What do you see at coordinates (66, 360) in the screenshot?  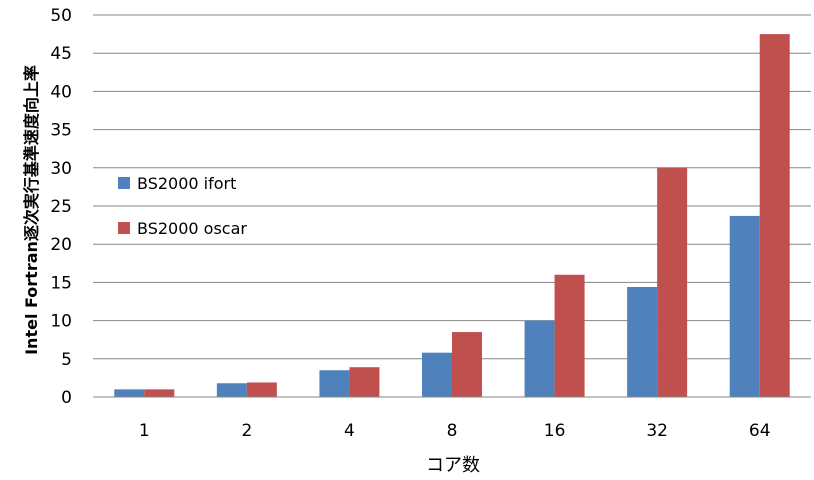 I see `y-tick-label: 5` at bounding box center [66, 360].